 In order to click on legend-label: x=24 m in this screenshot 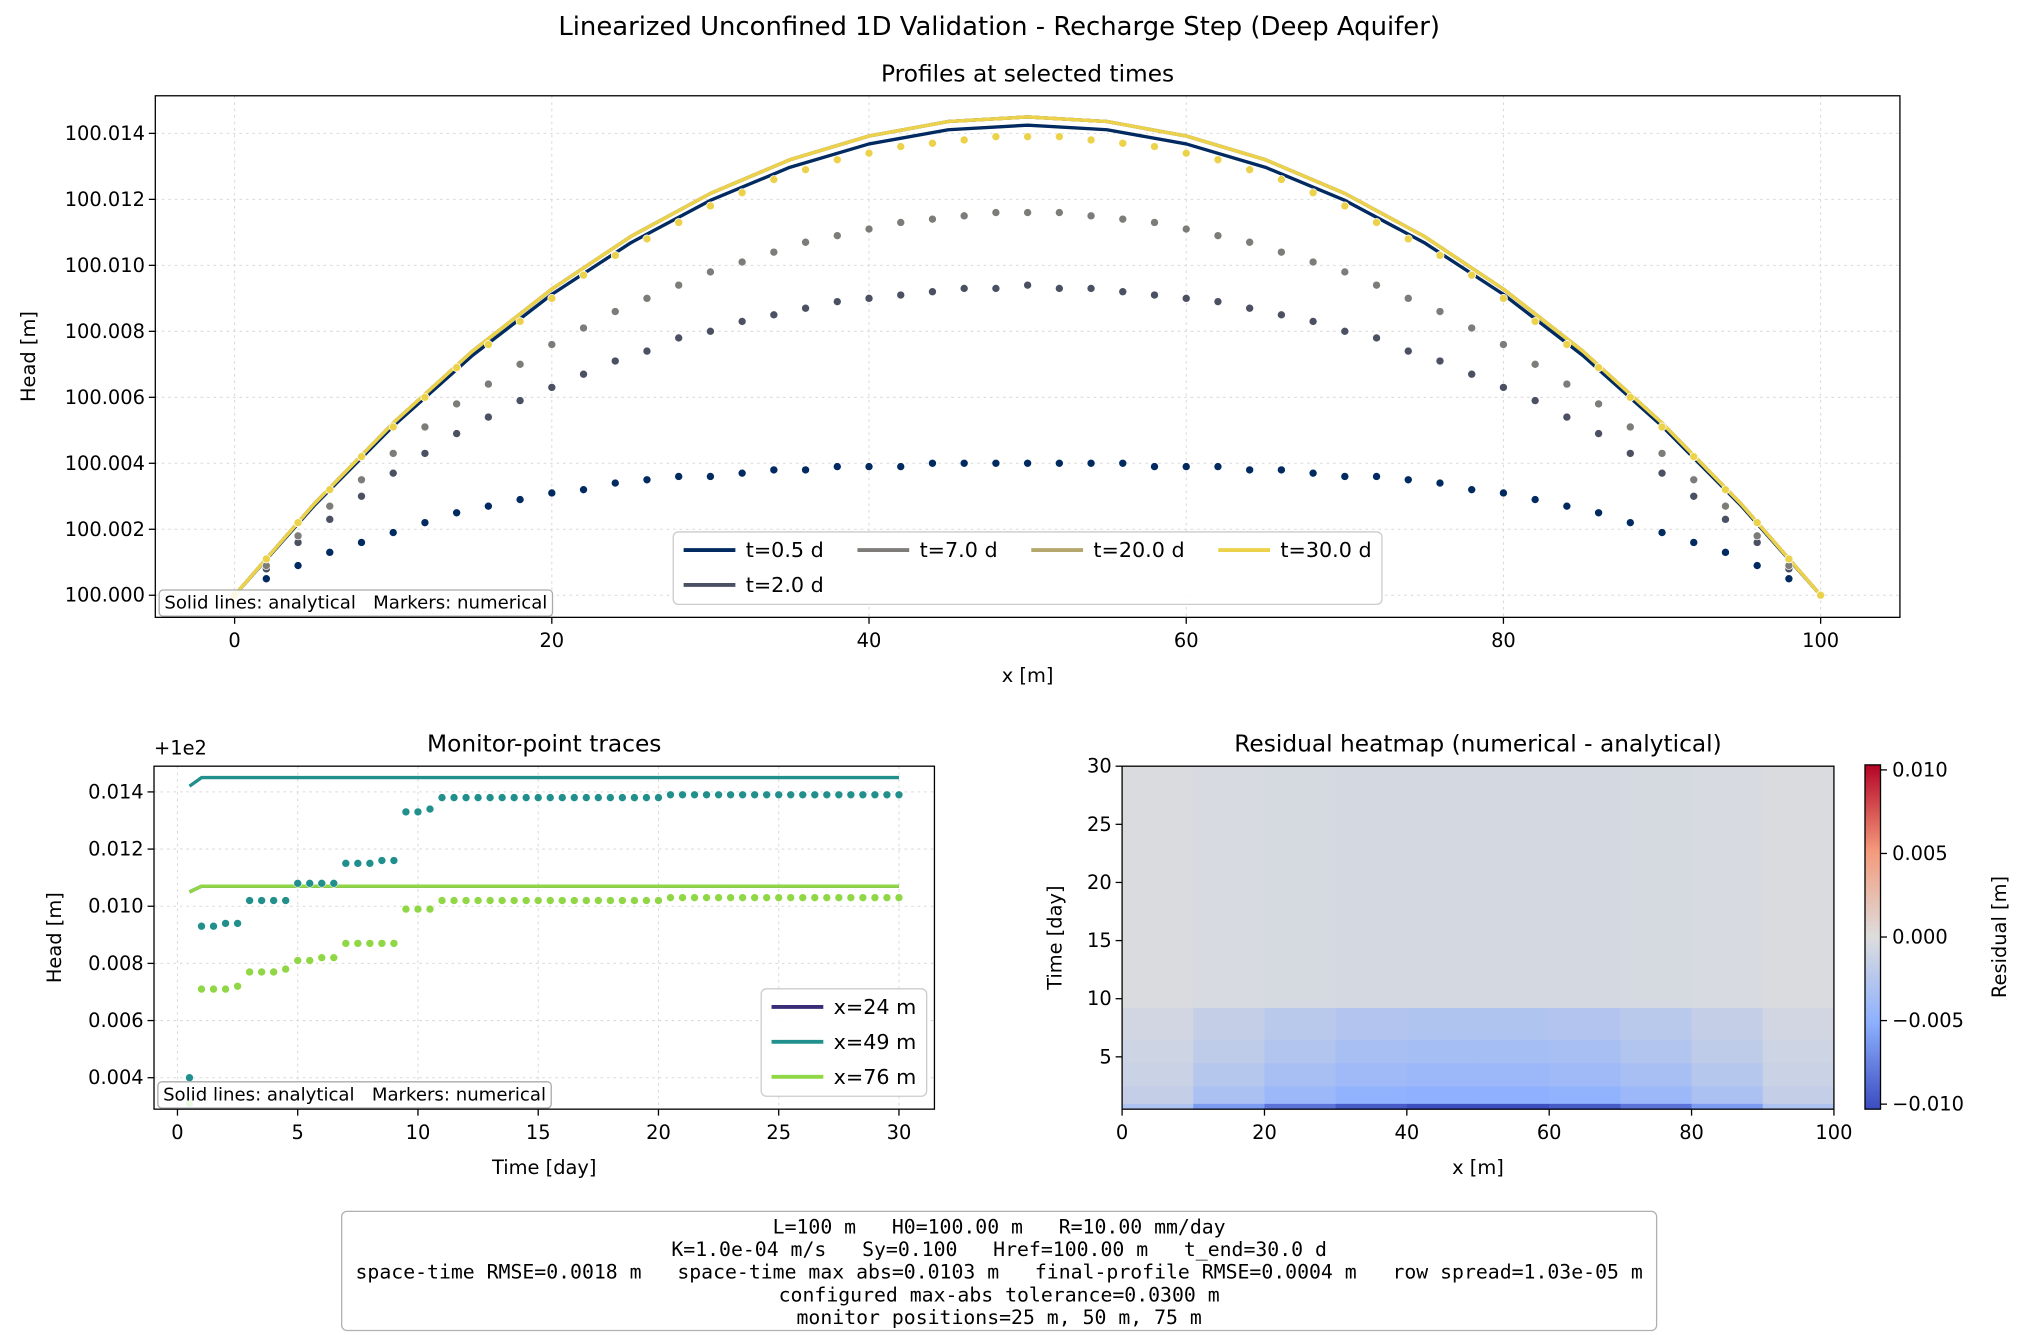, I will do `click(875, 1007)`.